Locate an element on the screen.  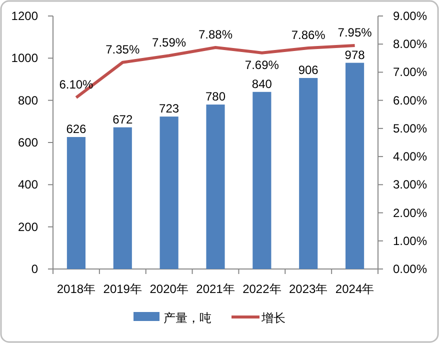
data-label: 6.10% is located at coordinates (76, 85).